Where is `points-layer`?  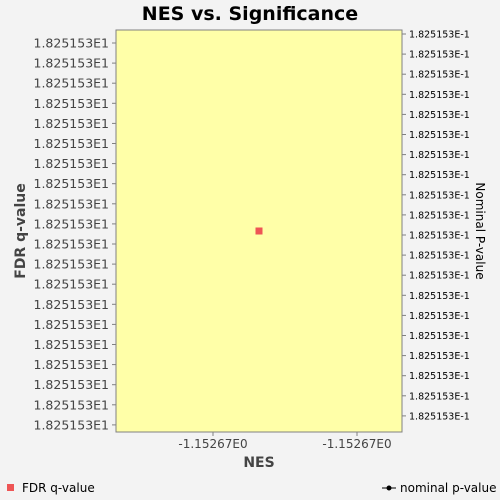 points-layer is located at coordinates (259, 231).